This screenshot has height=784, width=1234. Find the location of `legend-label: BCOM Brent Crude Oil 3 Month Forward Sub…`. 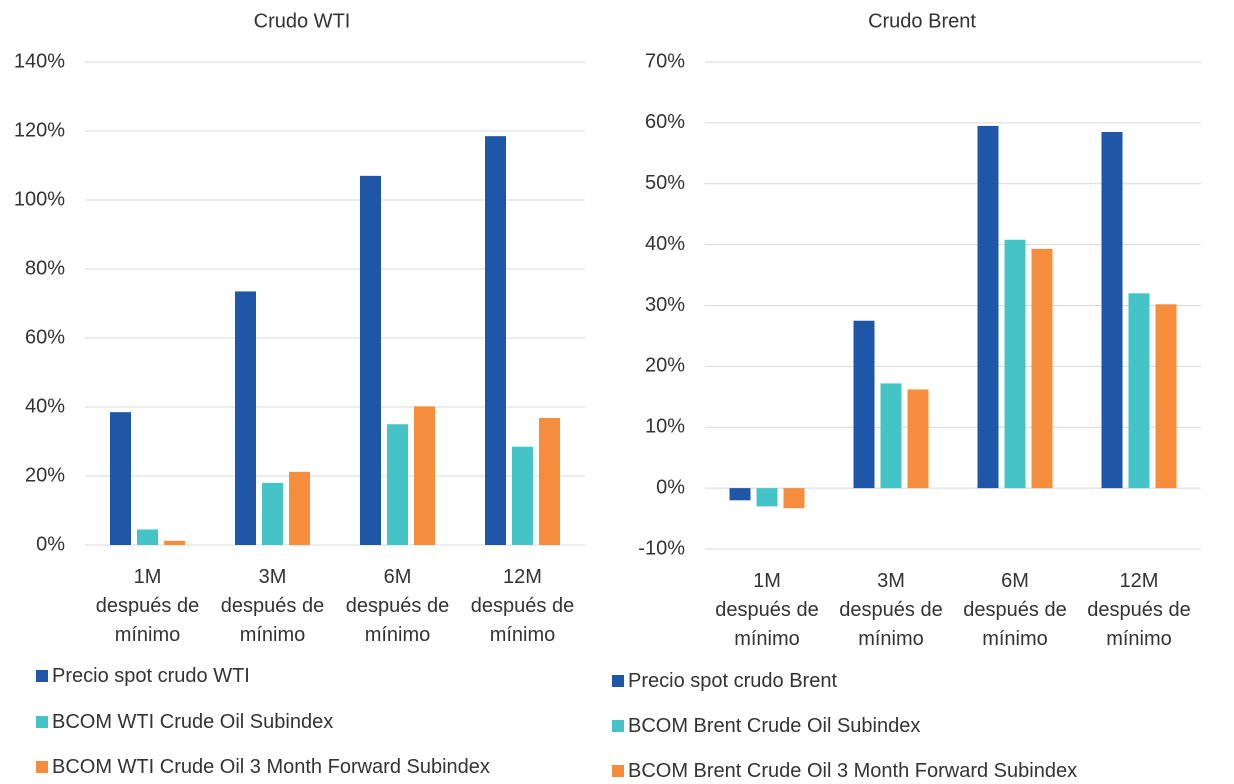

legend-label: BCOM Brent Crude Oil 3 Month Forward Sub… is located at coordinates (853, 771).